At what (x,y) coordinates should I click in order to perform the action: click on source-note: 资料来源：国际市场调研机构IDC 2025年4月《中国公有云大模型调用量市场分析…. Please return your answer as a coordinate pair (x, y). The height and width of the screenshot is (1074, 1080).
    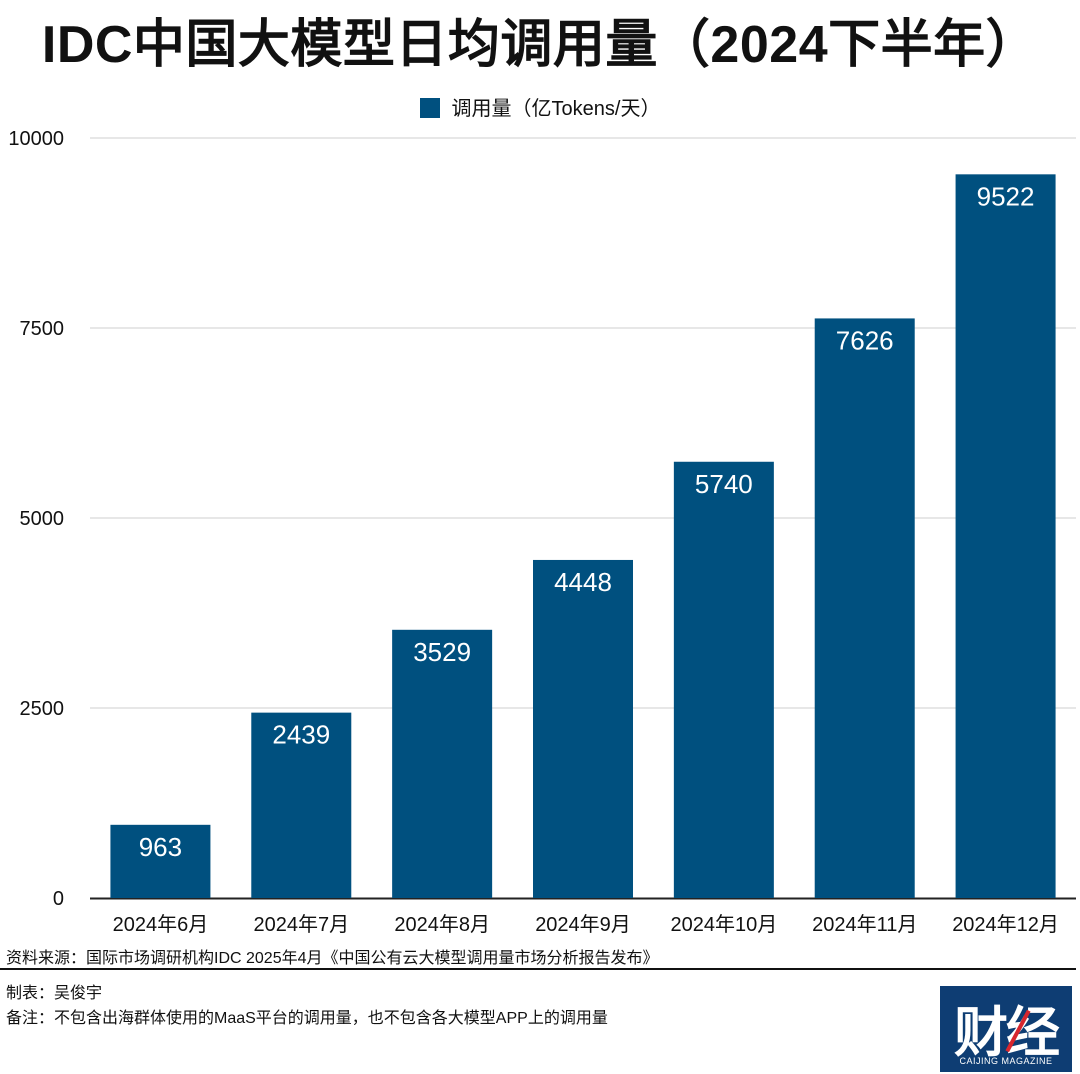
    Looking at the image, I should click on (332, 958).